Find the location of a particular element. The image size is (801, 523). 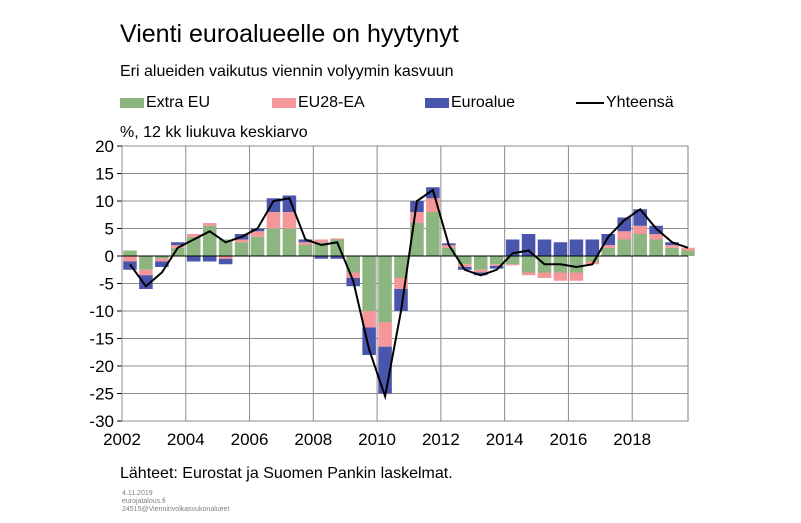

legend-item-yhteensa: Yhteensä is located at coordinates (625, 103).